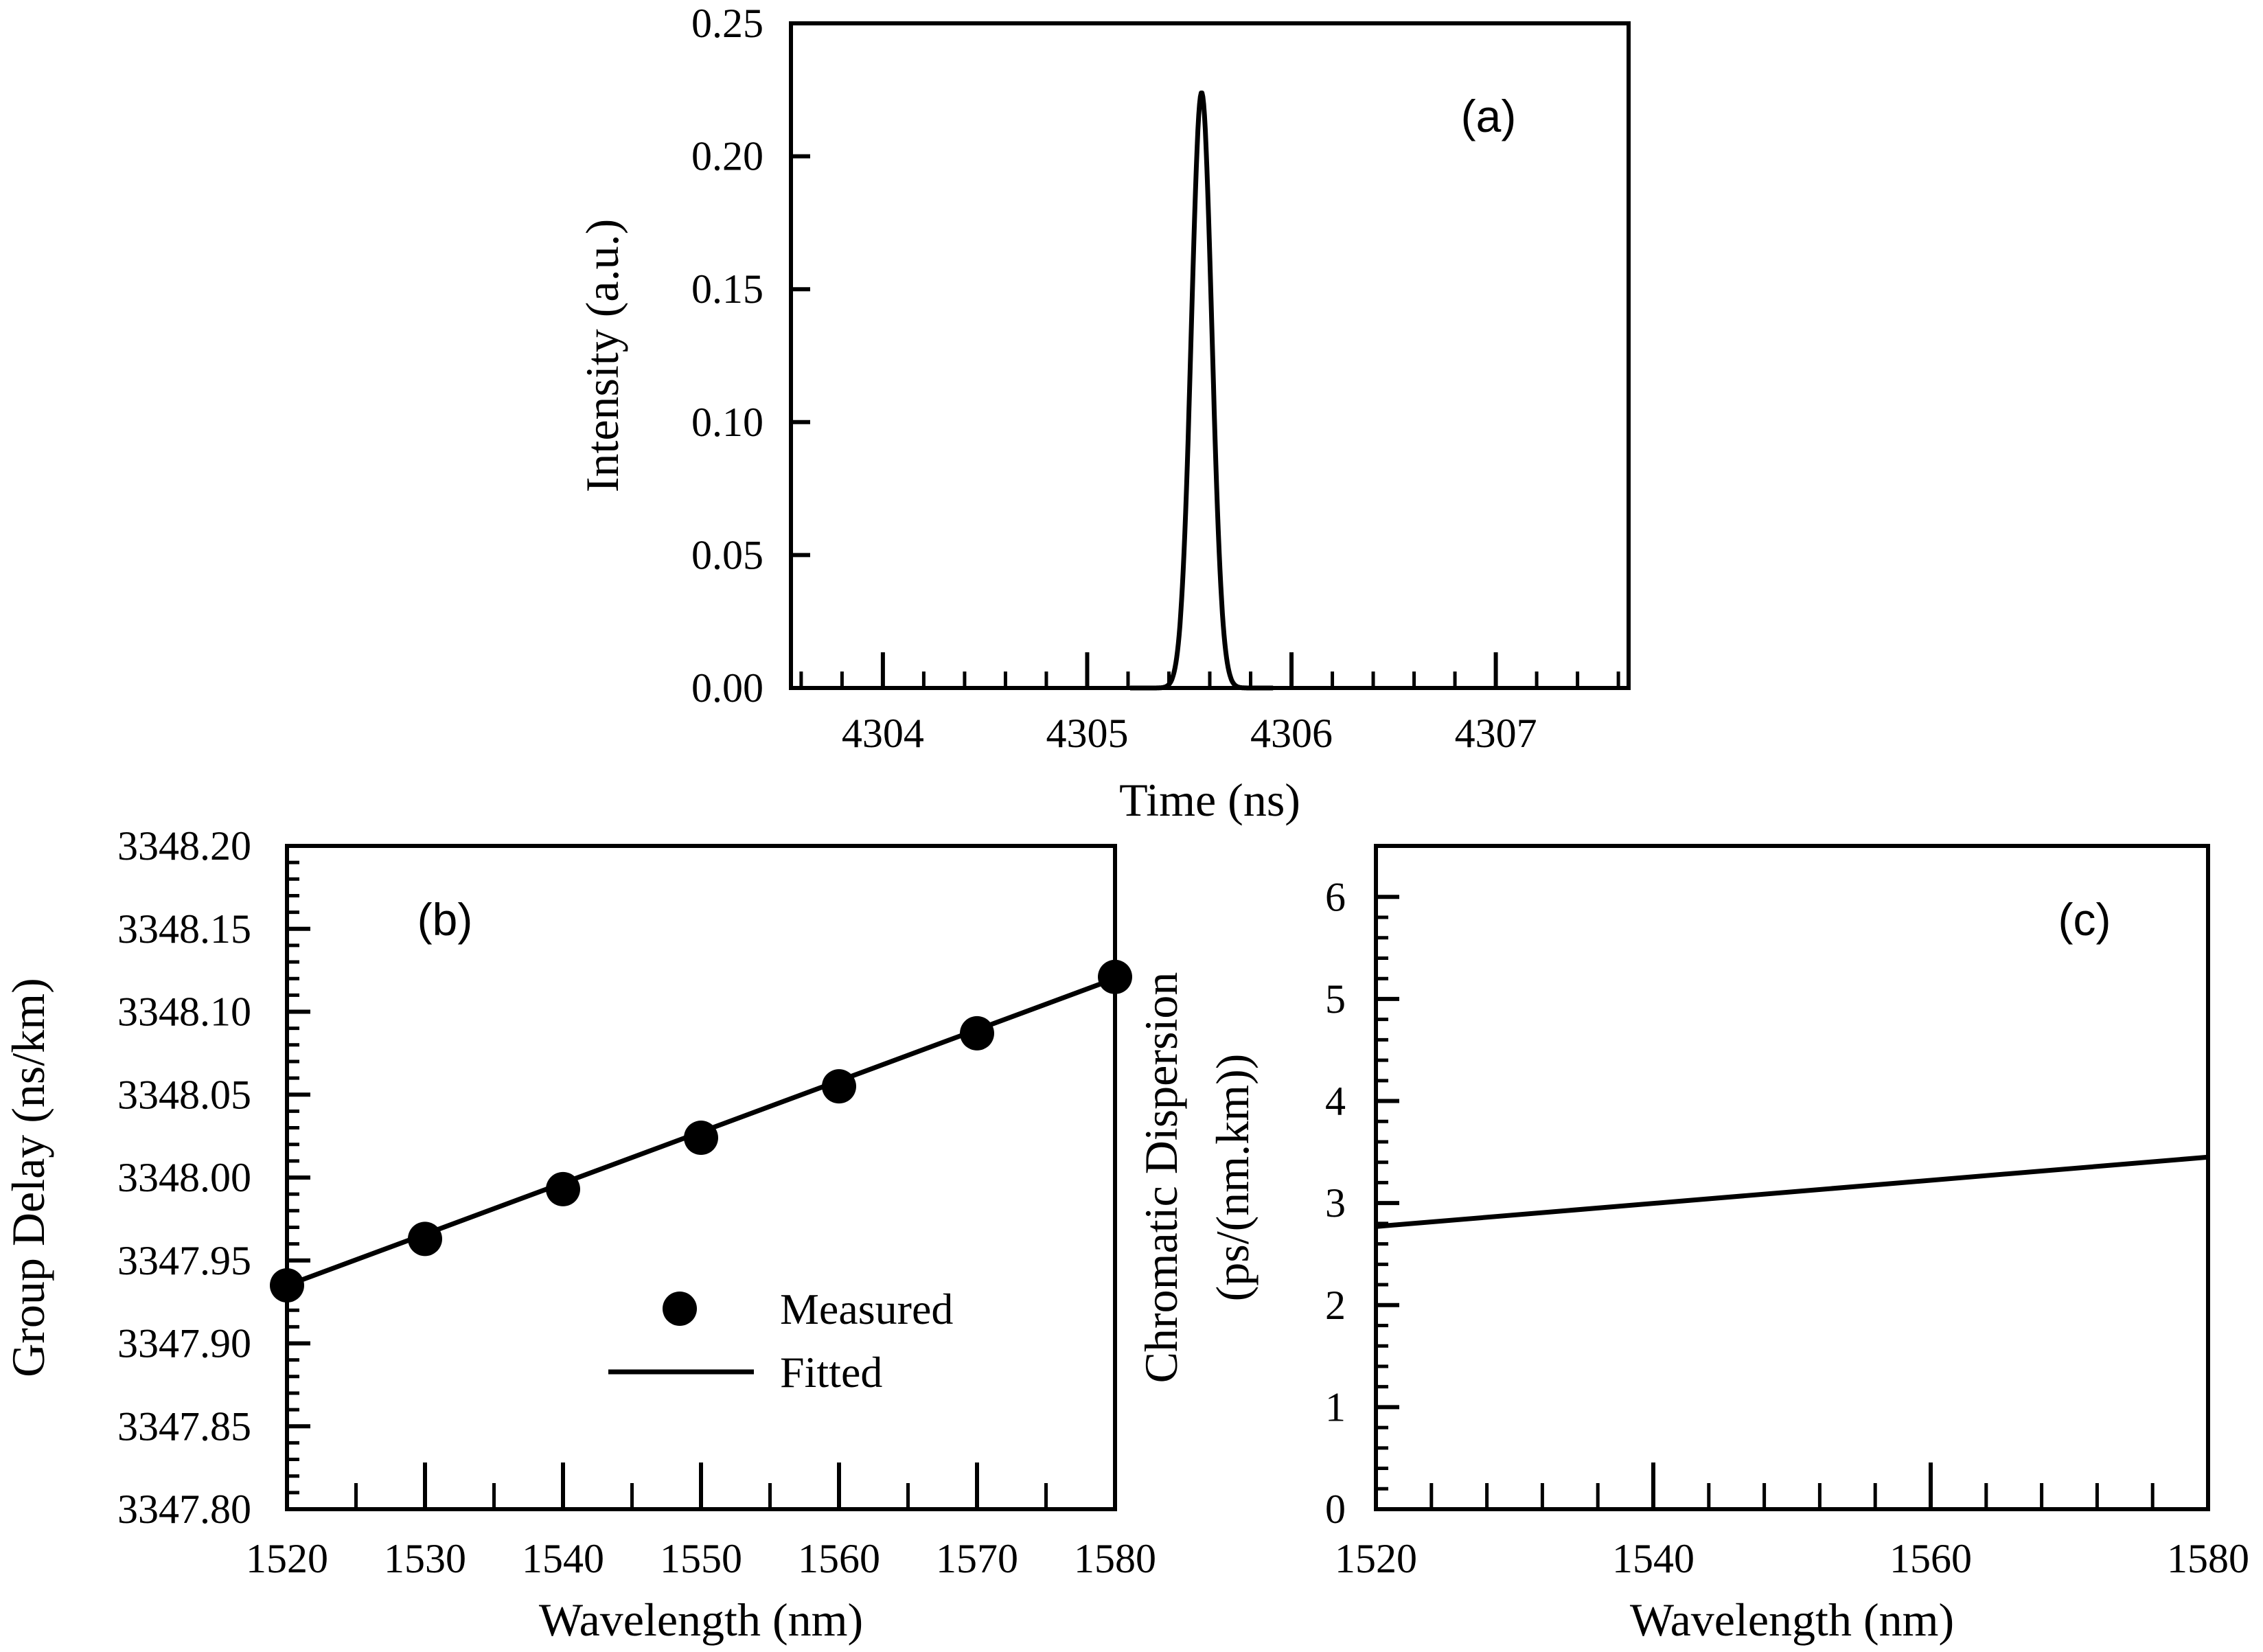  I want to click on y-axis-title: Intensity (a.u.), so click(602, 356).